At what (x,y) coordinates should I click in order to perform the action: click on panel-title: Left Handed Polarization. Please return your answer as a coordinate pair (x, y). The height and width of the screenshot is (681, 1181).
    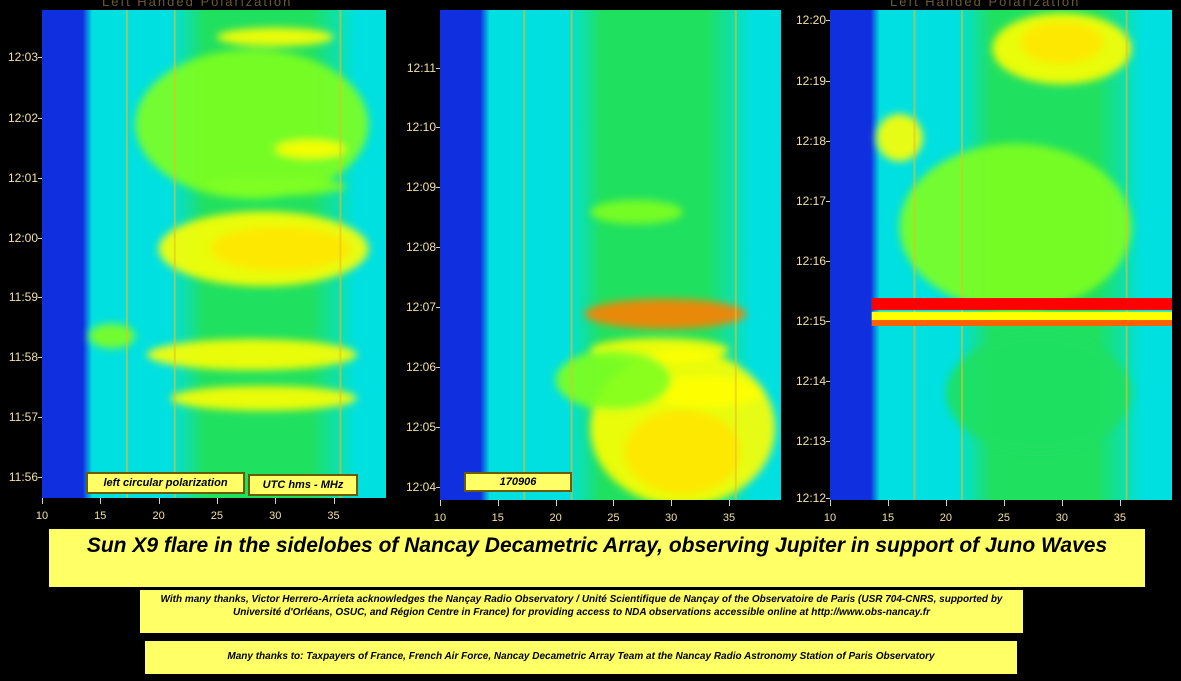
    Looking at the image, I should click on (197, 4).